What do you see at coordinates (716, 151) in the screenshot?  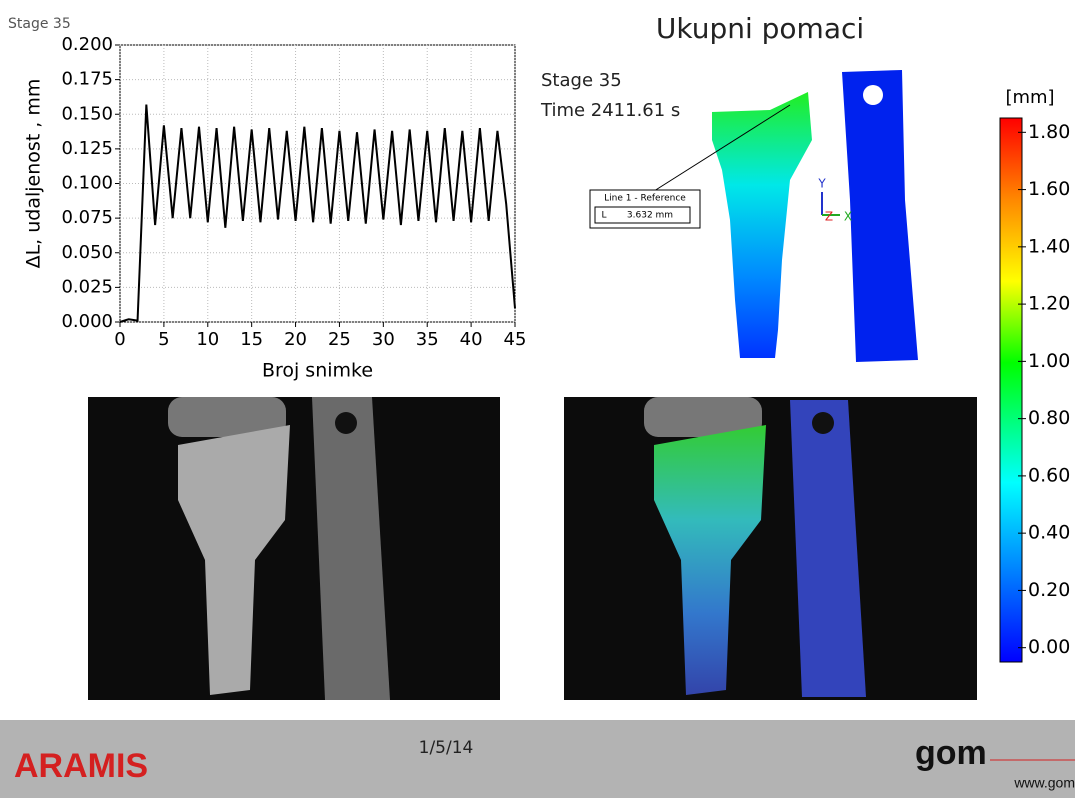 I see `leader-line` at bounding box center [716, 151].